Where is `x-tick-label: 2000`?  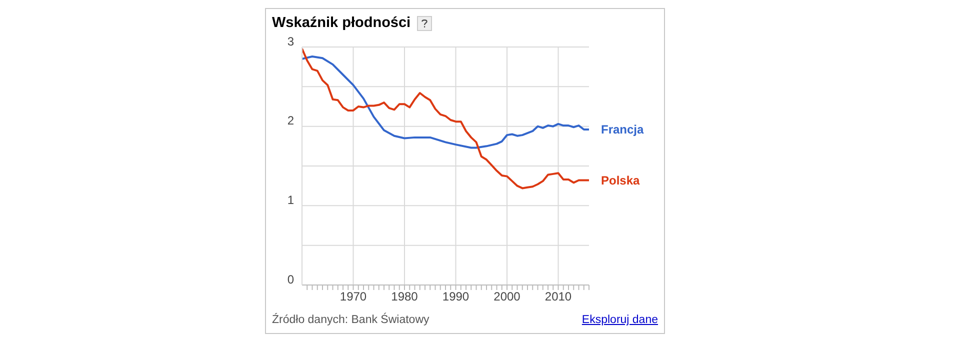
x-tick-label: 2000 is located at coordinates (507, 297).